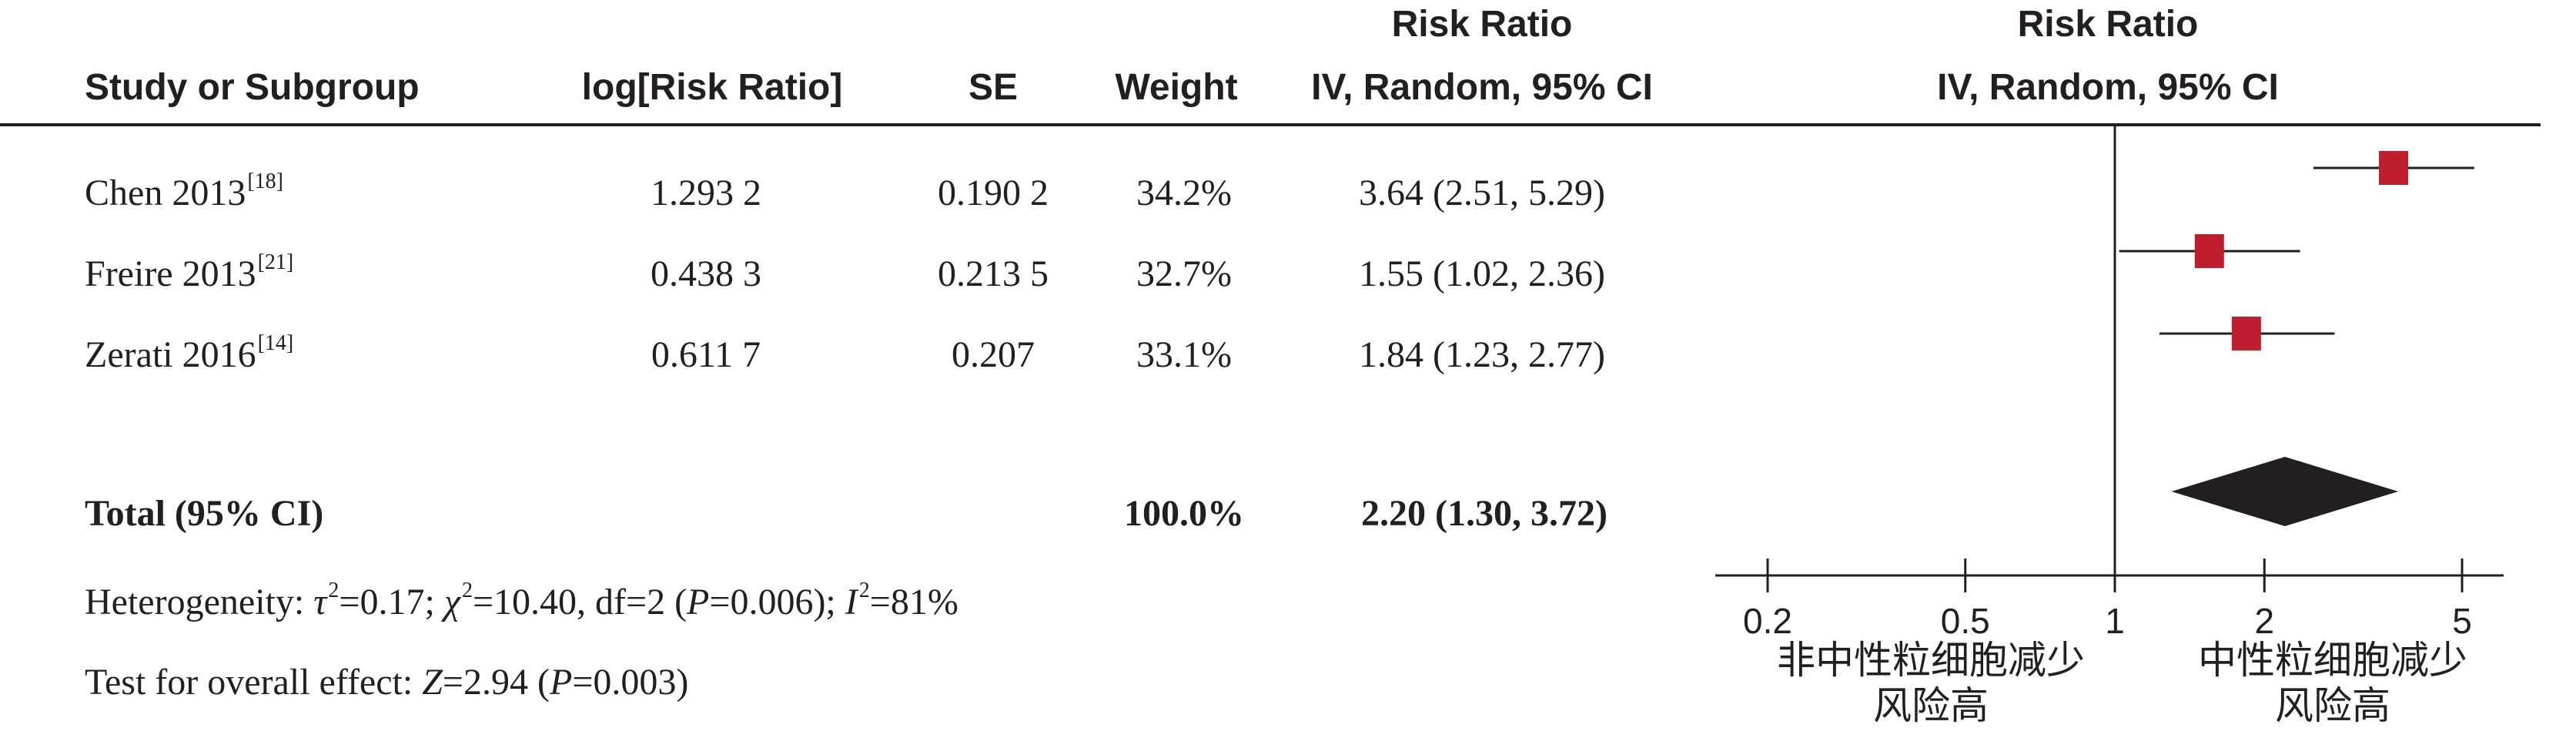  What do you see at coordinates (994, 273) in the screenshot?
I see `study-se: 0.213 5` at bounding box center [994, 273].